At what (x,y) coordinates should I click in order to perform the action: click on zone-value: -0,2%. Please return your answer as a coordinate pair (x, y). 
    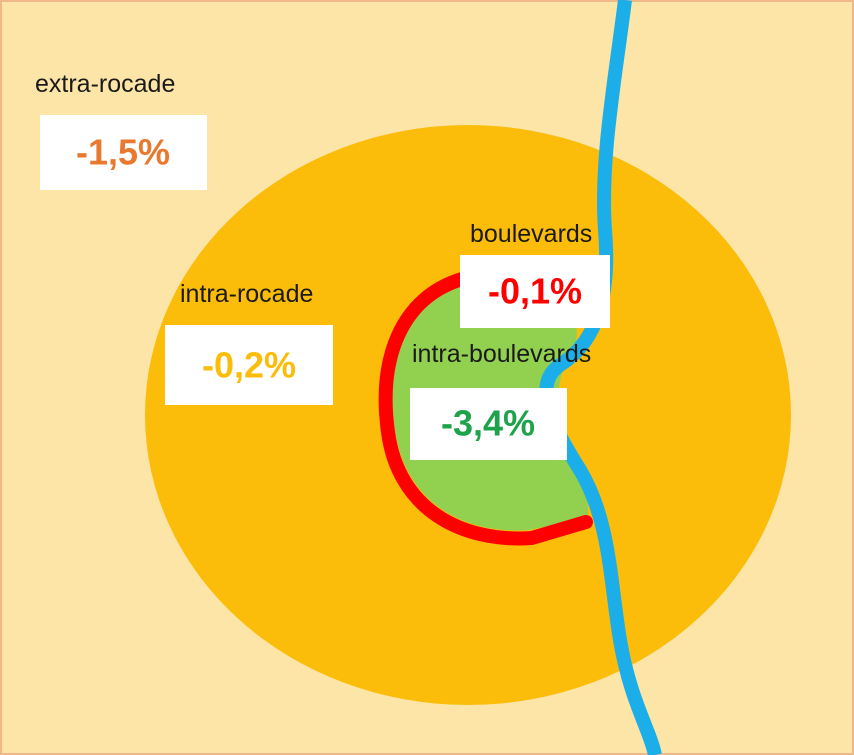
    Looking at the image, I should click on (249, 365).